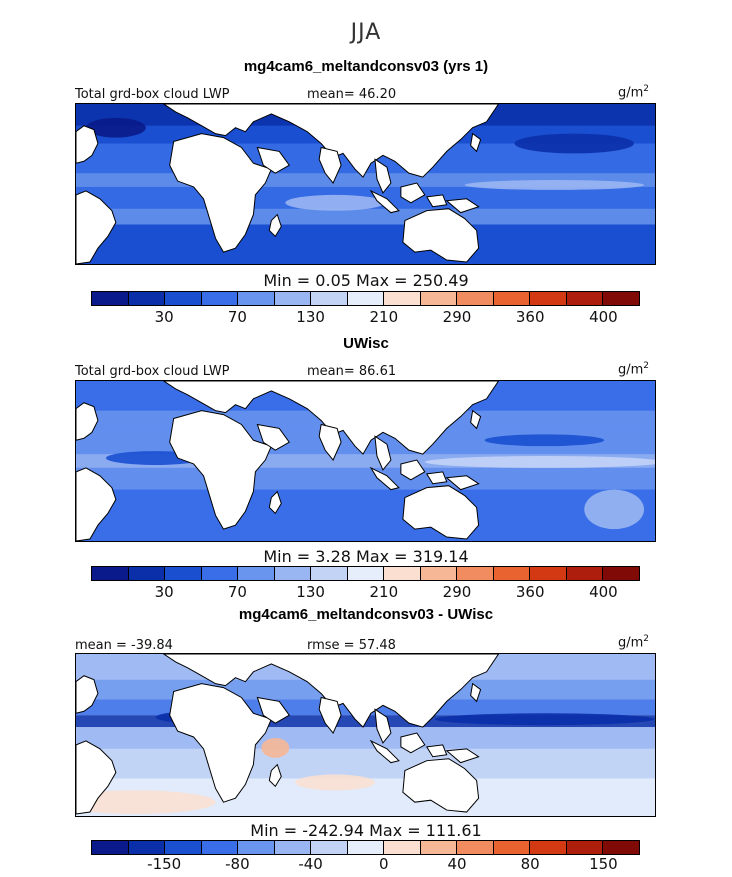  I want to click on panel-3-map-svg, so click(365, 735).